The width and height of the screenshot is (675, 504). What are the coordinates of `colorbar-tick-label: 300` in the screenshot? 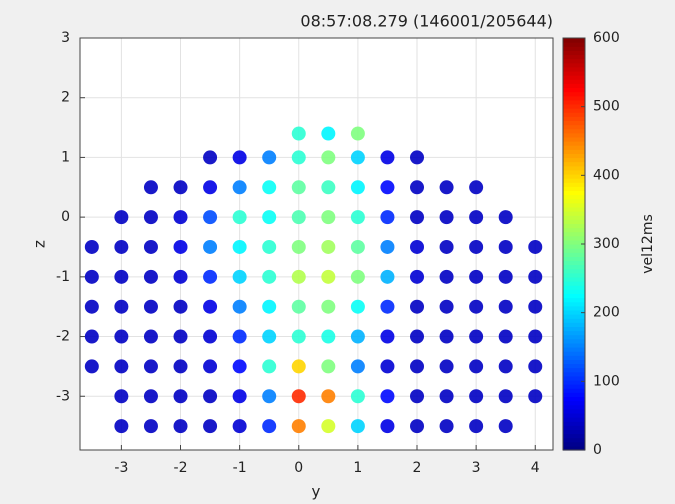 It's located at (606, 244).